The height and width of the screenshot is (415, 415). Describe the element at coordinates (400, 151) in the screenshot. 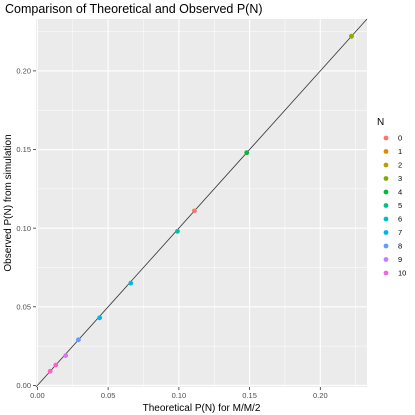

I see `legend-label-1: 1` at that location.